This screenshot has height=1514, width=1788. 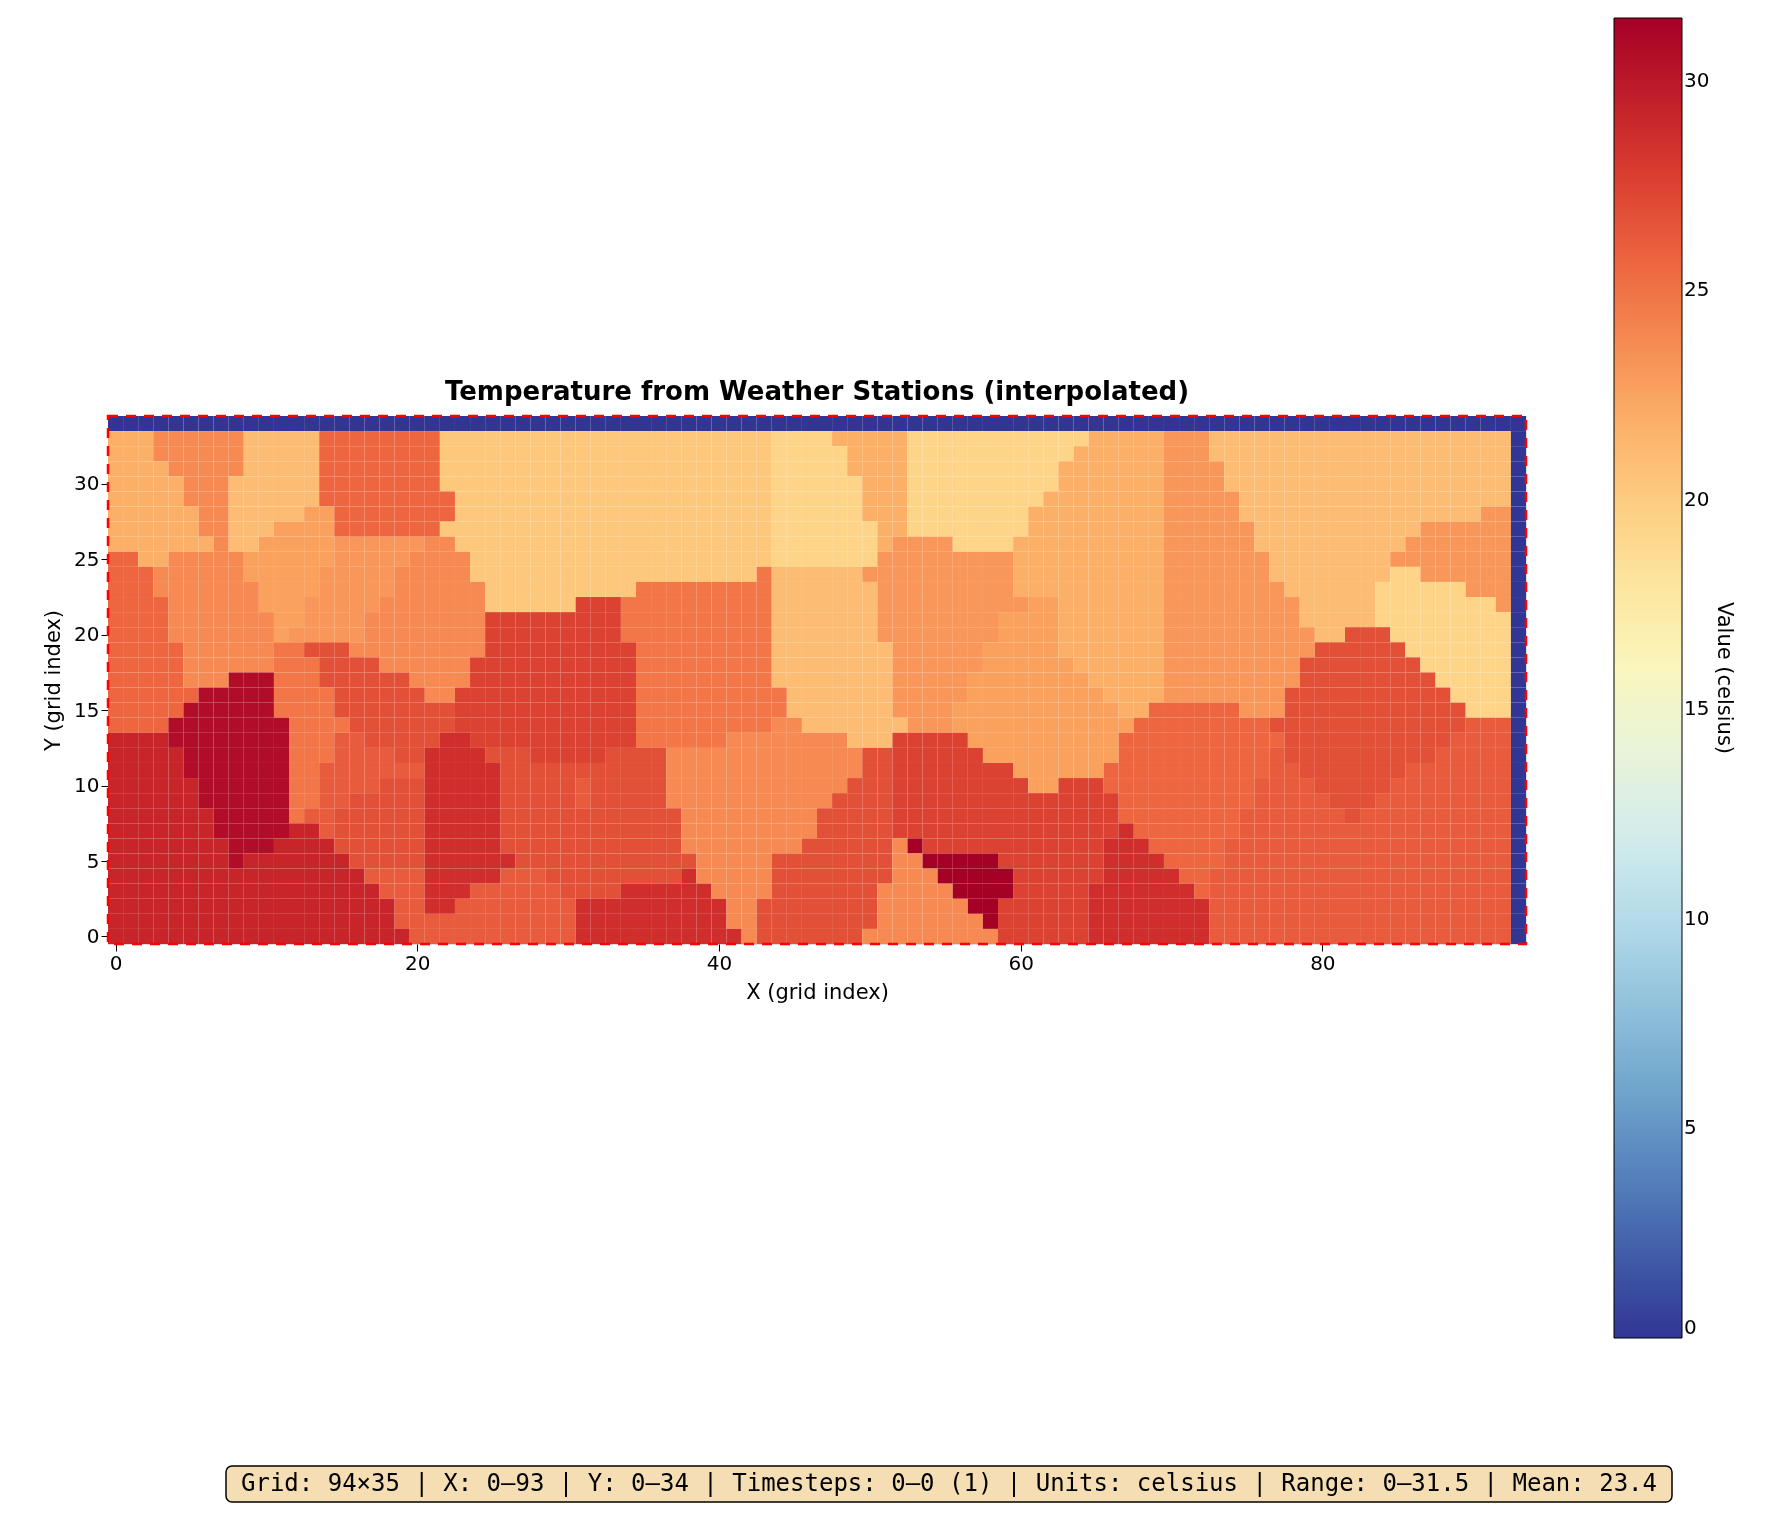 I want to click on color-bar-label: 10, so click(x=1697, y=917).